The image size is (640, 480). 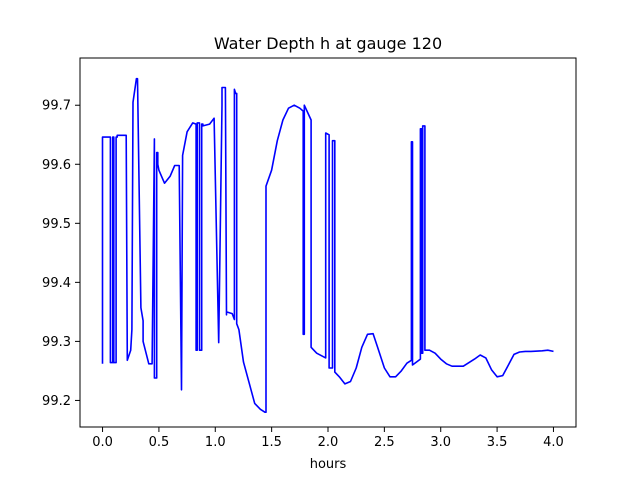 What do you see at coordinates (497, 442) in the screenshot?
I see `x-tick-label: 3.5` at bounding box center [497, 442].